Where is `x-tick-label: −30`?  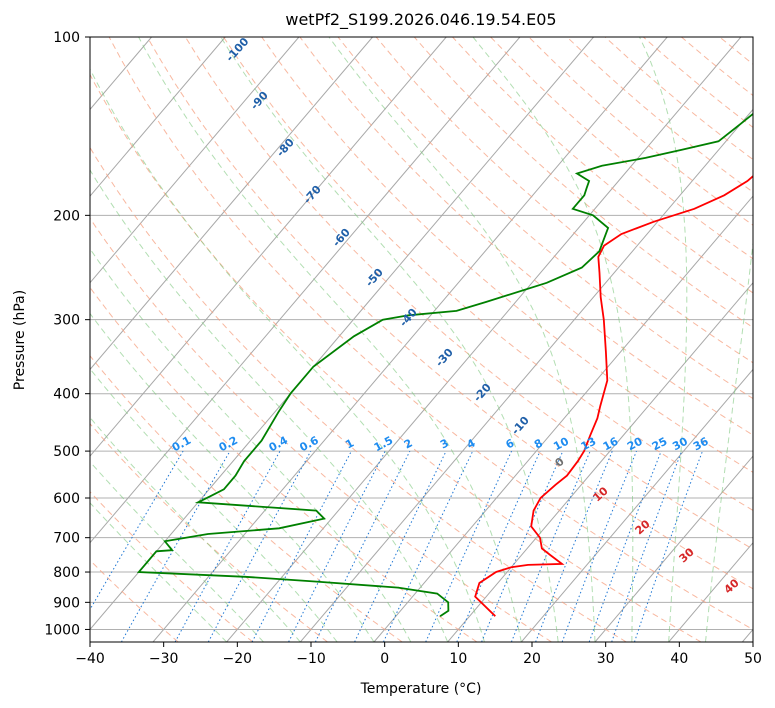
x-tick-label: −30 is located at coordinates (164, 659).